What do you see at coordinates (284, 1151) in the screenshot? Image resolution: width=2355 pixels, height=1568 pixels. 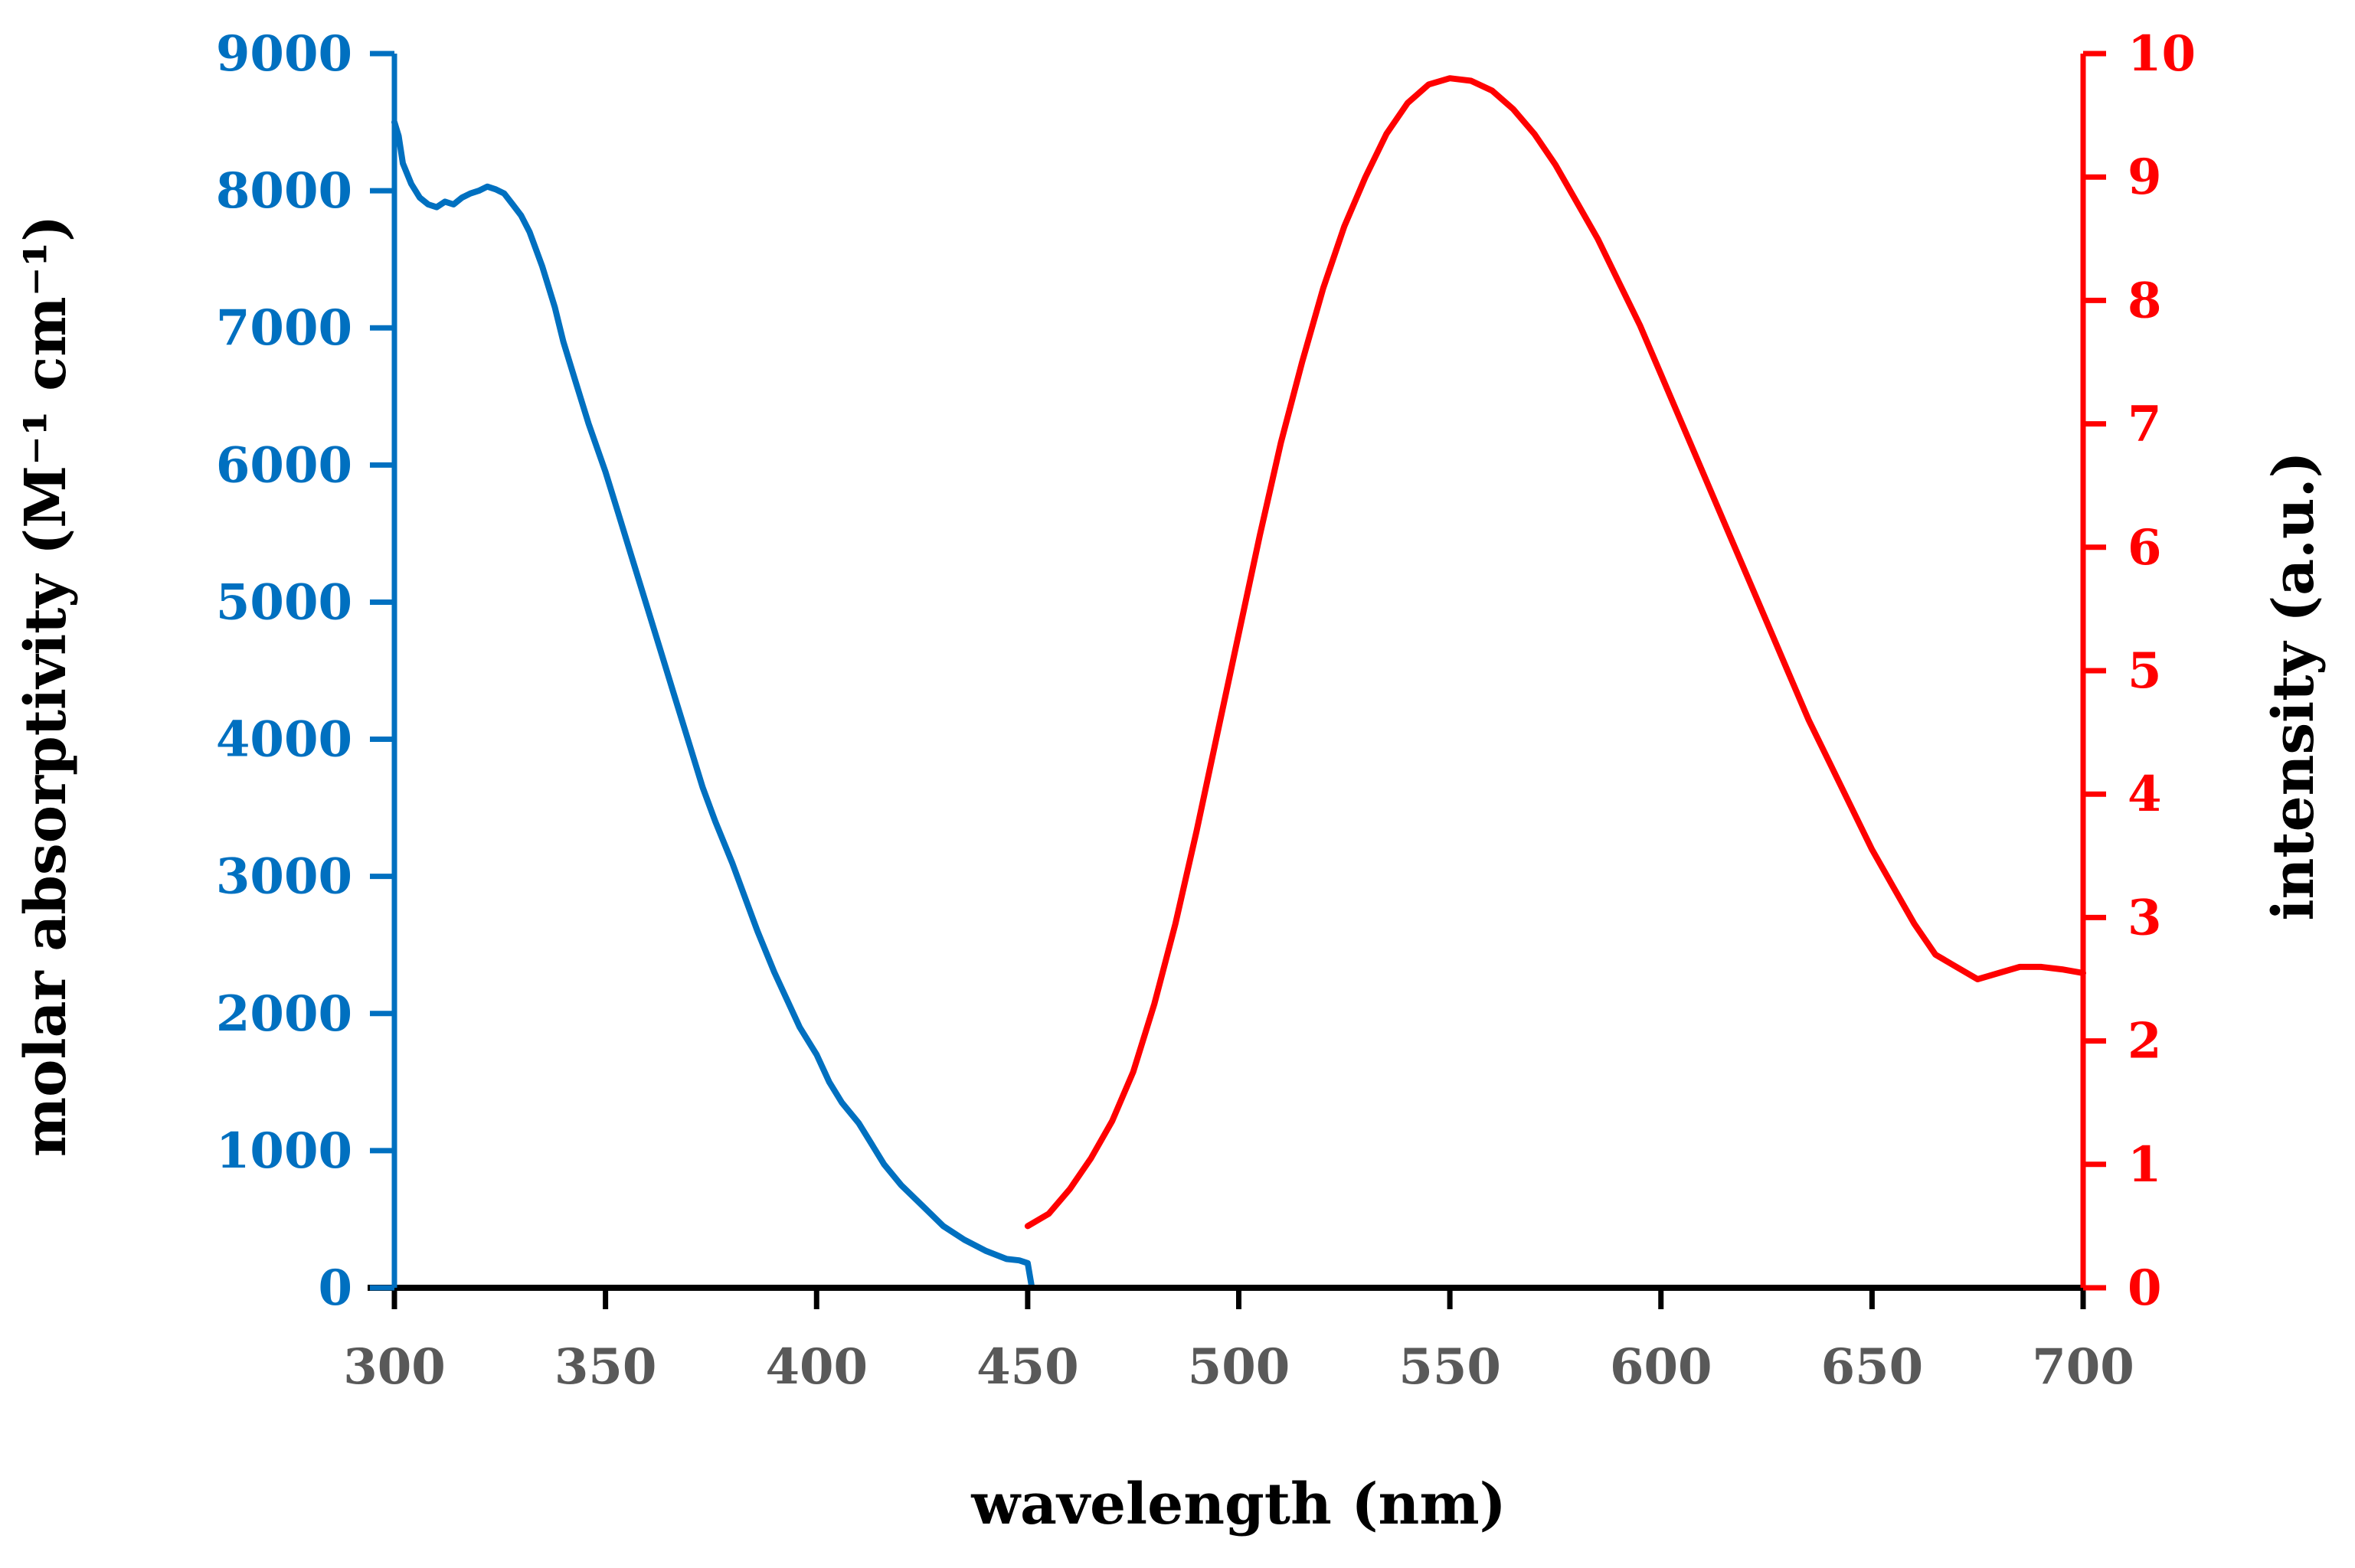 I see `left-y-tick-label: 1000` at bounding box center [284, 1151].